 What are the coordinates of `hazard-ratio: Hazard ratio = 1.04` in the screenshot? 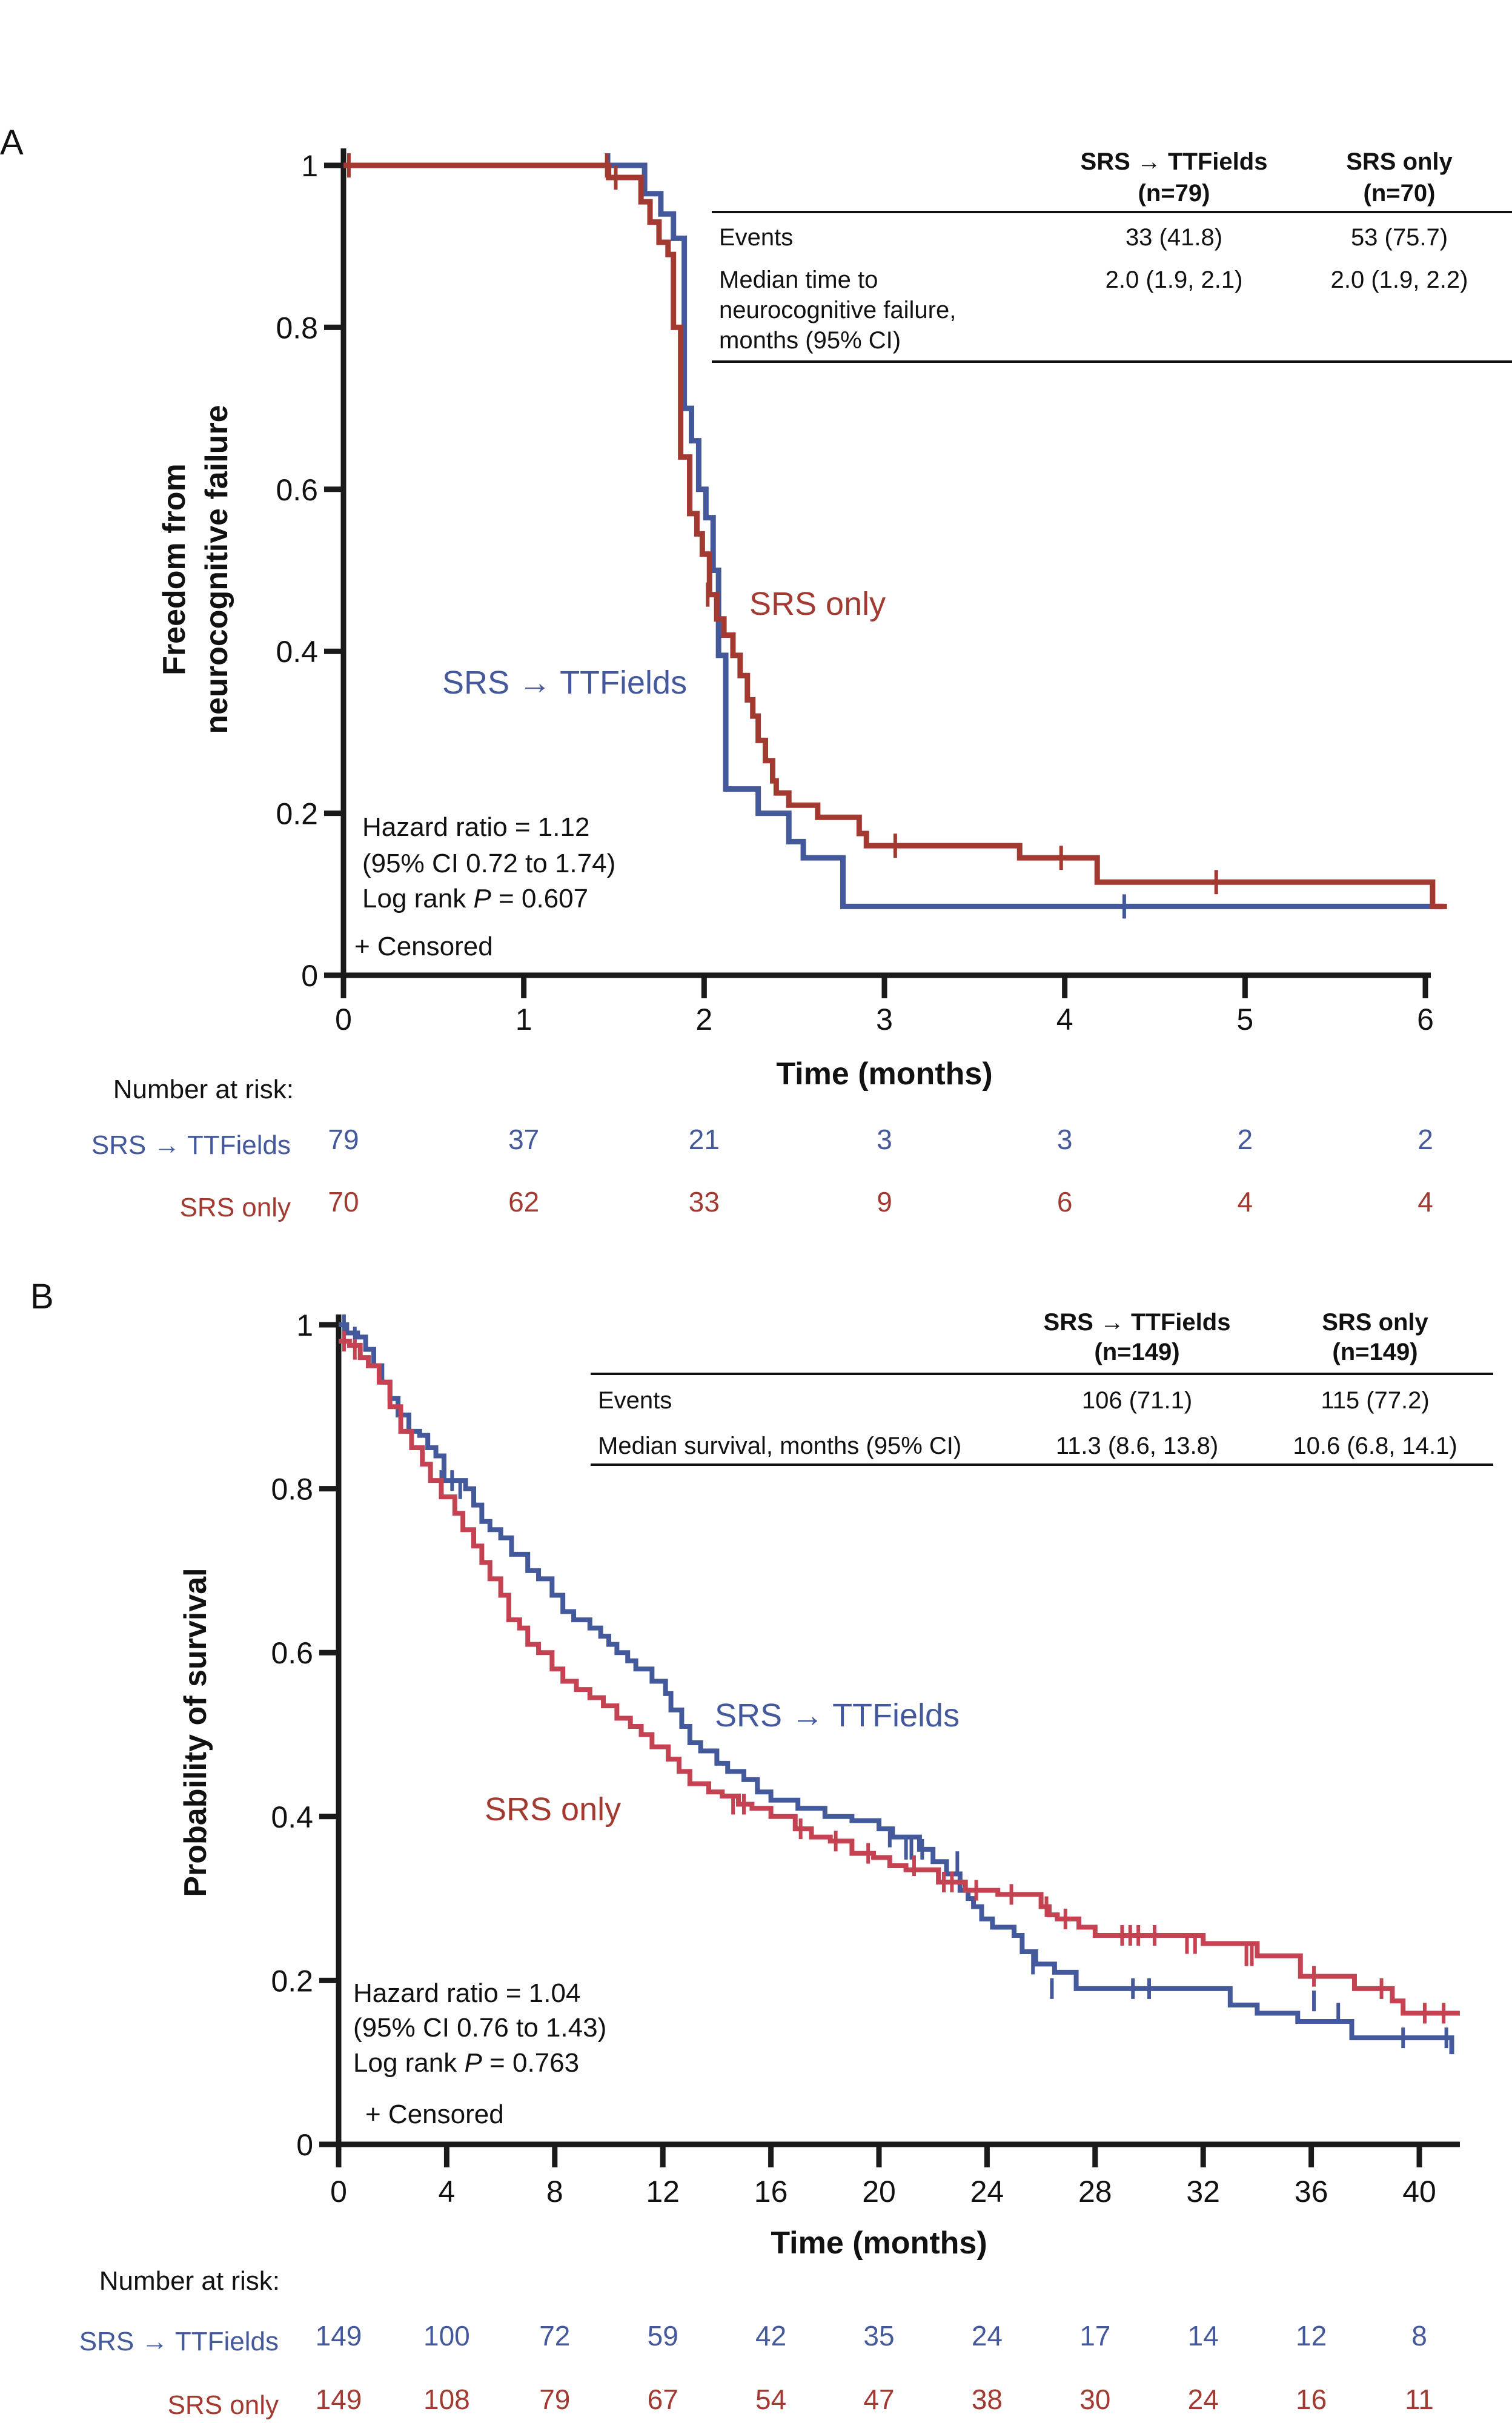 It's located at (466, 1993).